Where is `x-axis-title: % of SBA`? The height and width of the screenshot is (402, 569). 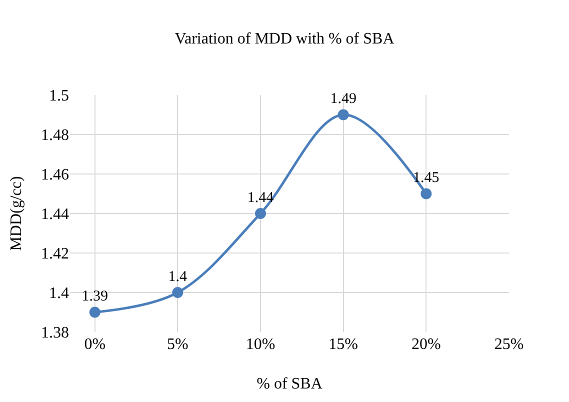
x-axis-title: % of SBA is located at coordinates (289, 384).